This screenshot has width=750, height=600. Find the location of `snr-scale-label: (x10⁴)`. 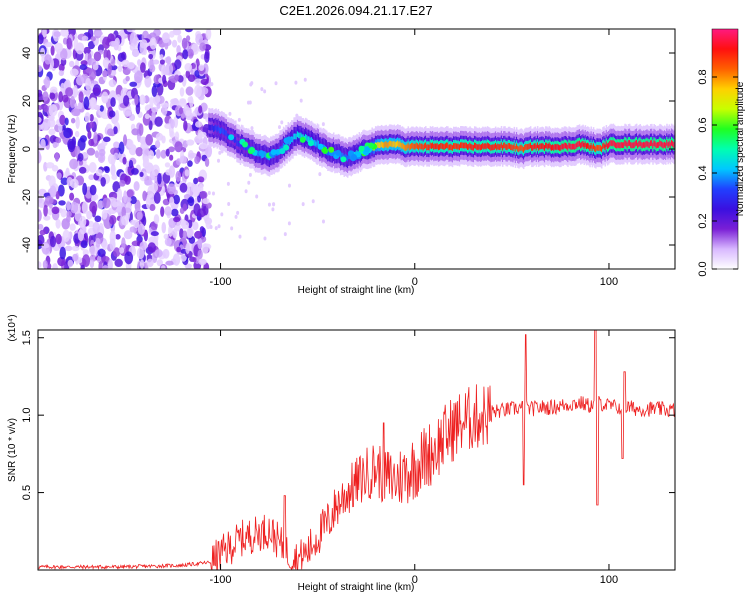

snr-scale-label: (x10⁴) is located at coordinates (12, 327).